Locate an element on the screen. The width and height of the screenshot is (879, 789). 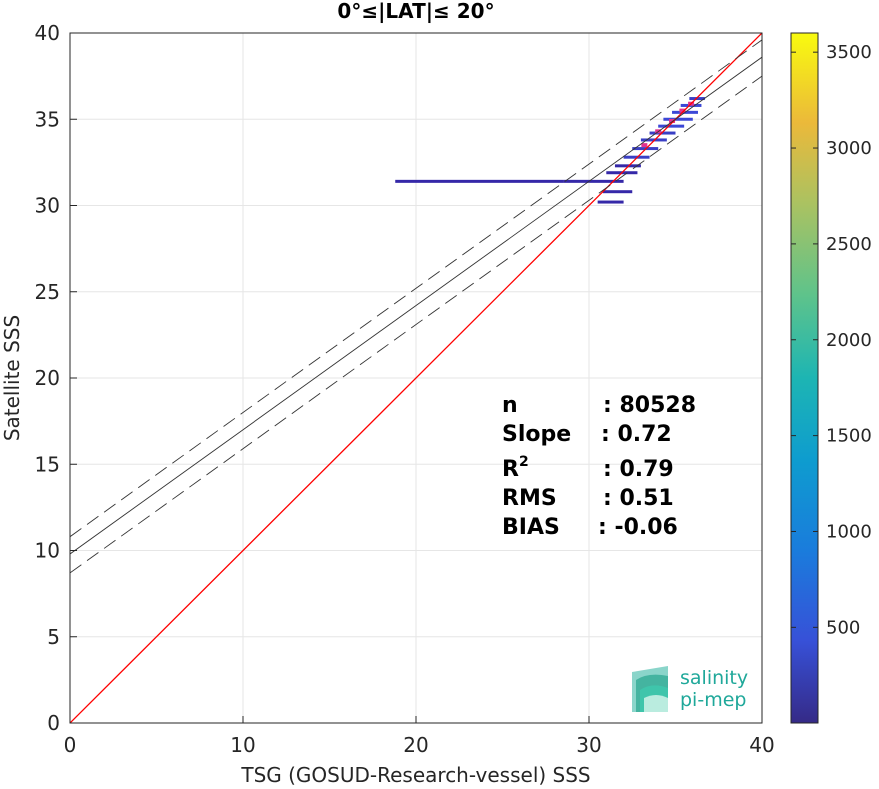
stat-bias-label: BIAS is located at coordinates (531, 527).